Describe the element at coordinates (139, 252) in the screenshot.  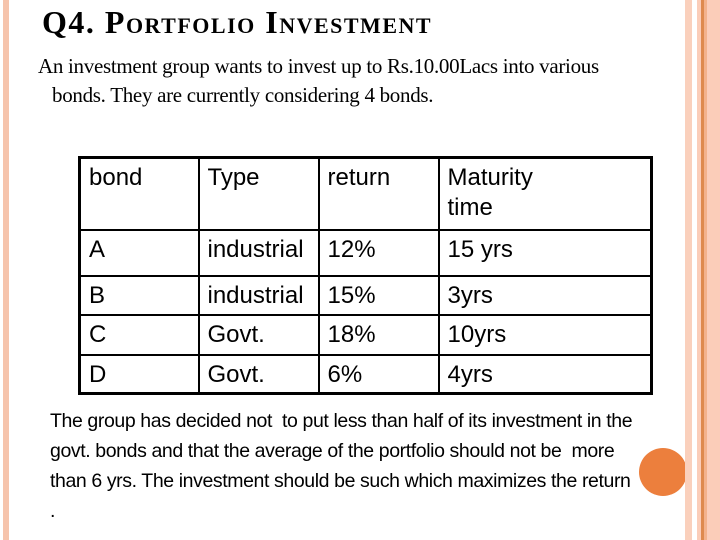
I see `cell-bond: A` at that location.